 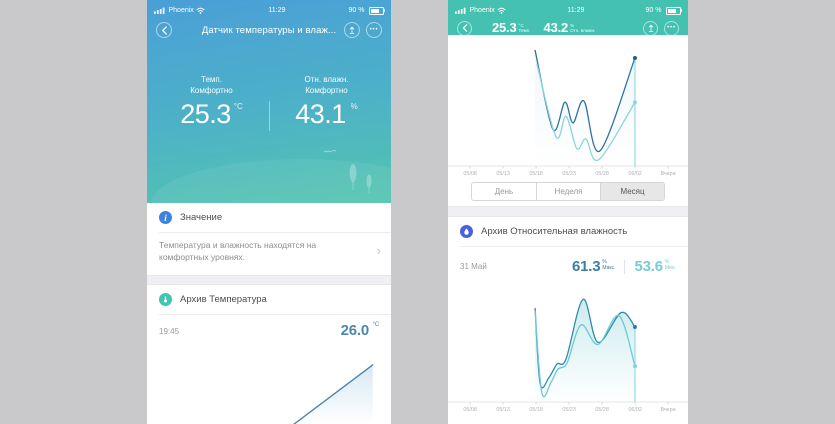 I want to click on tab-week: Неделя, so click(x=568, y=191).